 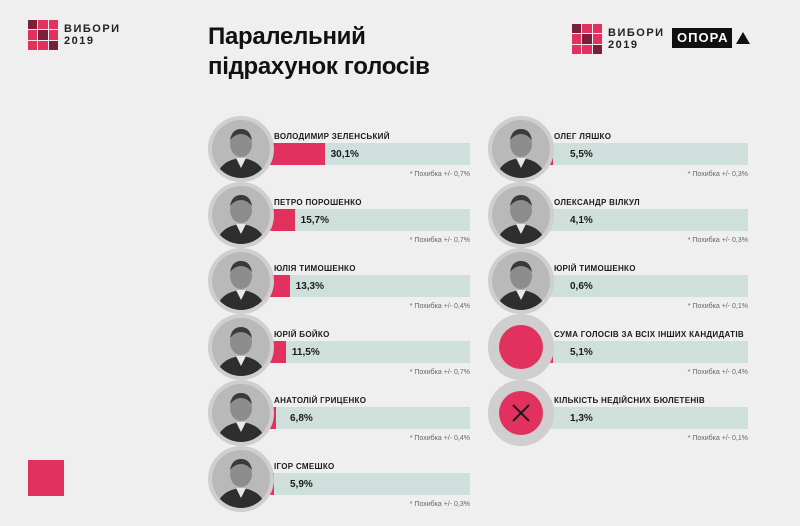 What do you see at coordinates (702, 38) in the screenshot?
I see `opora-logo-text: ОПОРА` at bounding box center [702, 38].